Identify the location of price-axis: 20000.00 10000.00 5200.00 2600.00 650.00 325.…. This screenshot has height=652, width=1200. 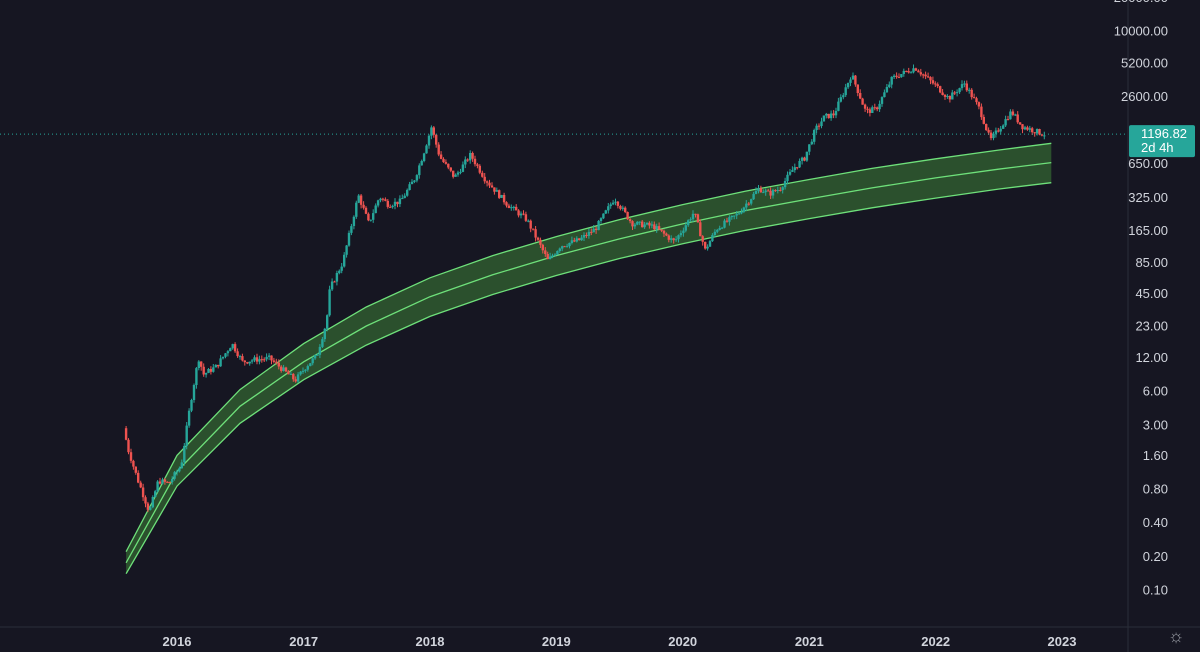
(1141, 299).